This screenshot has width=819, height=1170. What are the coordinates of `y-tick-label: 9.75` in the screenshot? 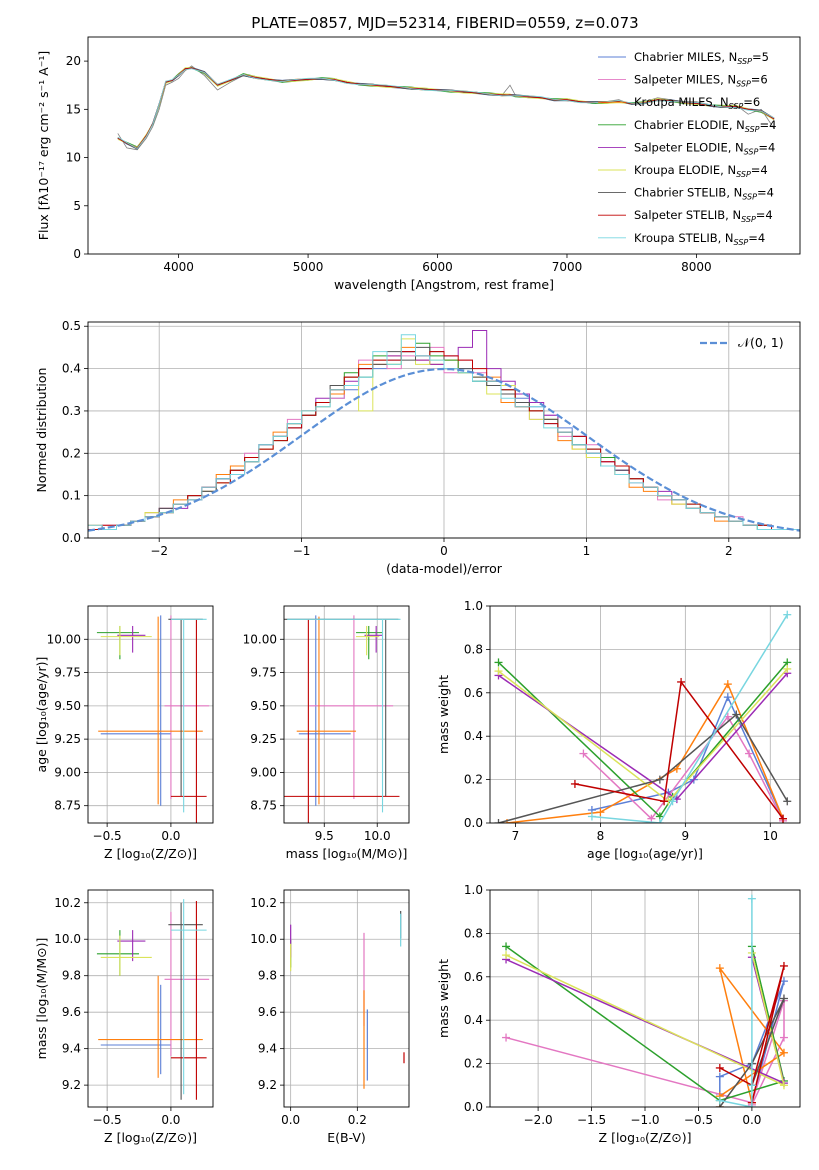 It's located at (67, 673).